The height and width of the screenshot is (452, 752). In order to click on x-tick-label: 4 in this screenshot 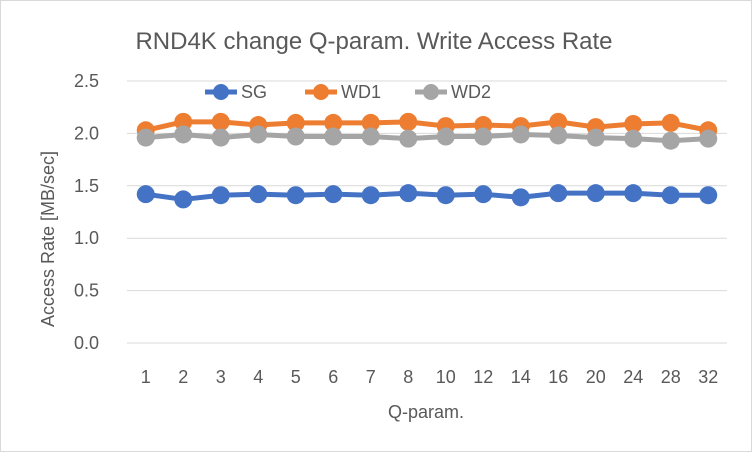, I will do `click(258, 377)`.